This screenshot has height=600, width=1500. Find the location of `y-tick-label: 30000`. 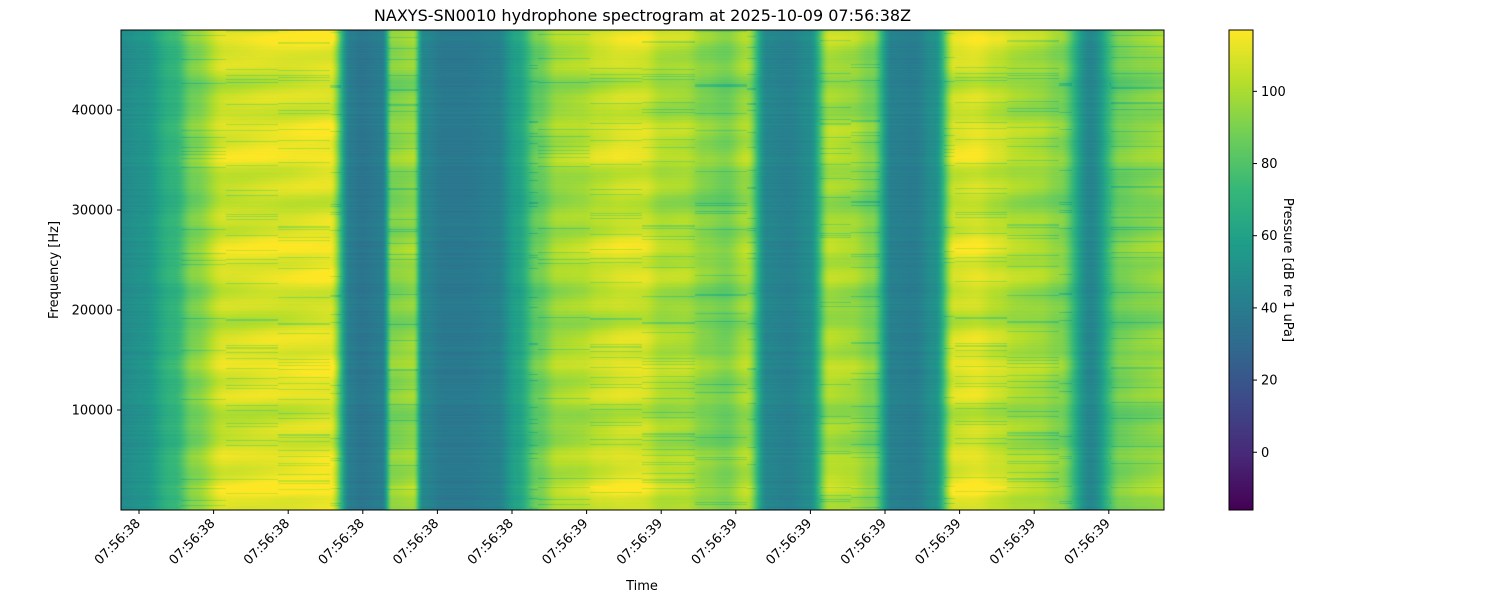

y-tick-label: 30000 is located at coordinates (92, 211).